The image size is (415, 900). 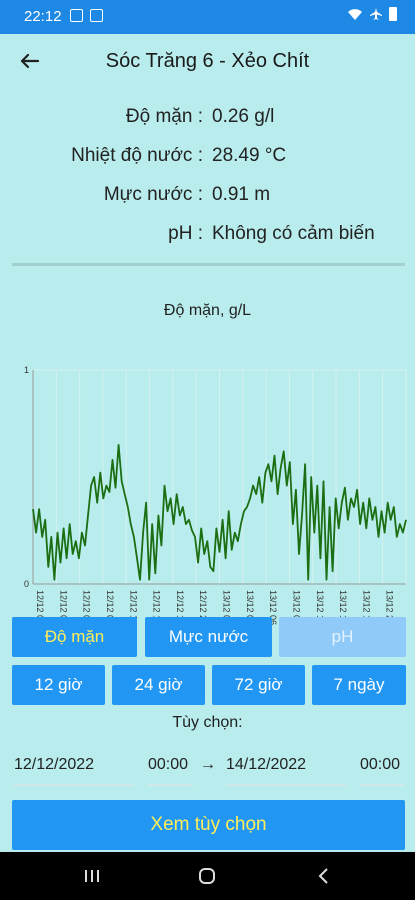 I want to click on reading-label: Nhiệt độ nước :, so click(x=137, y=155).